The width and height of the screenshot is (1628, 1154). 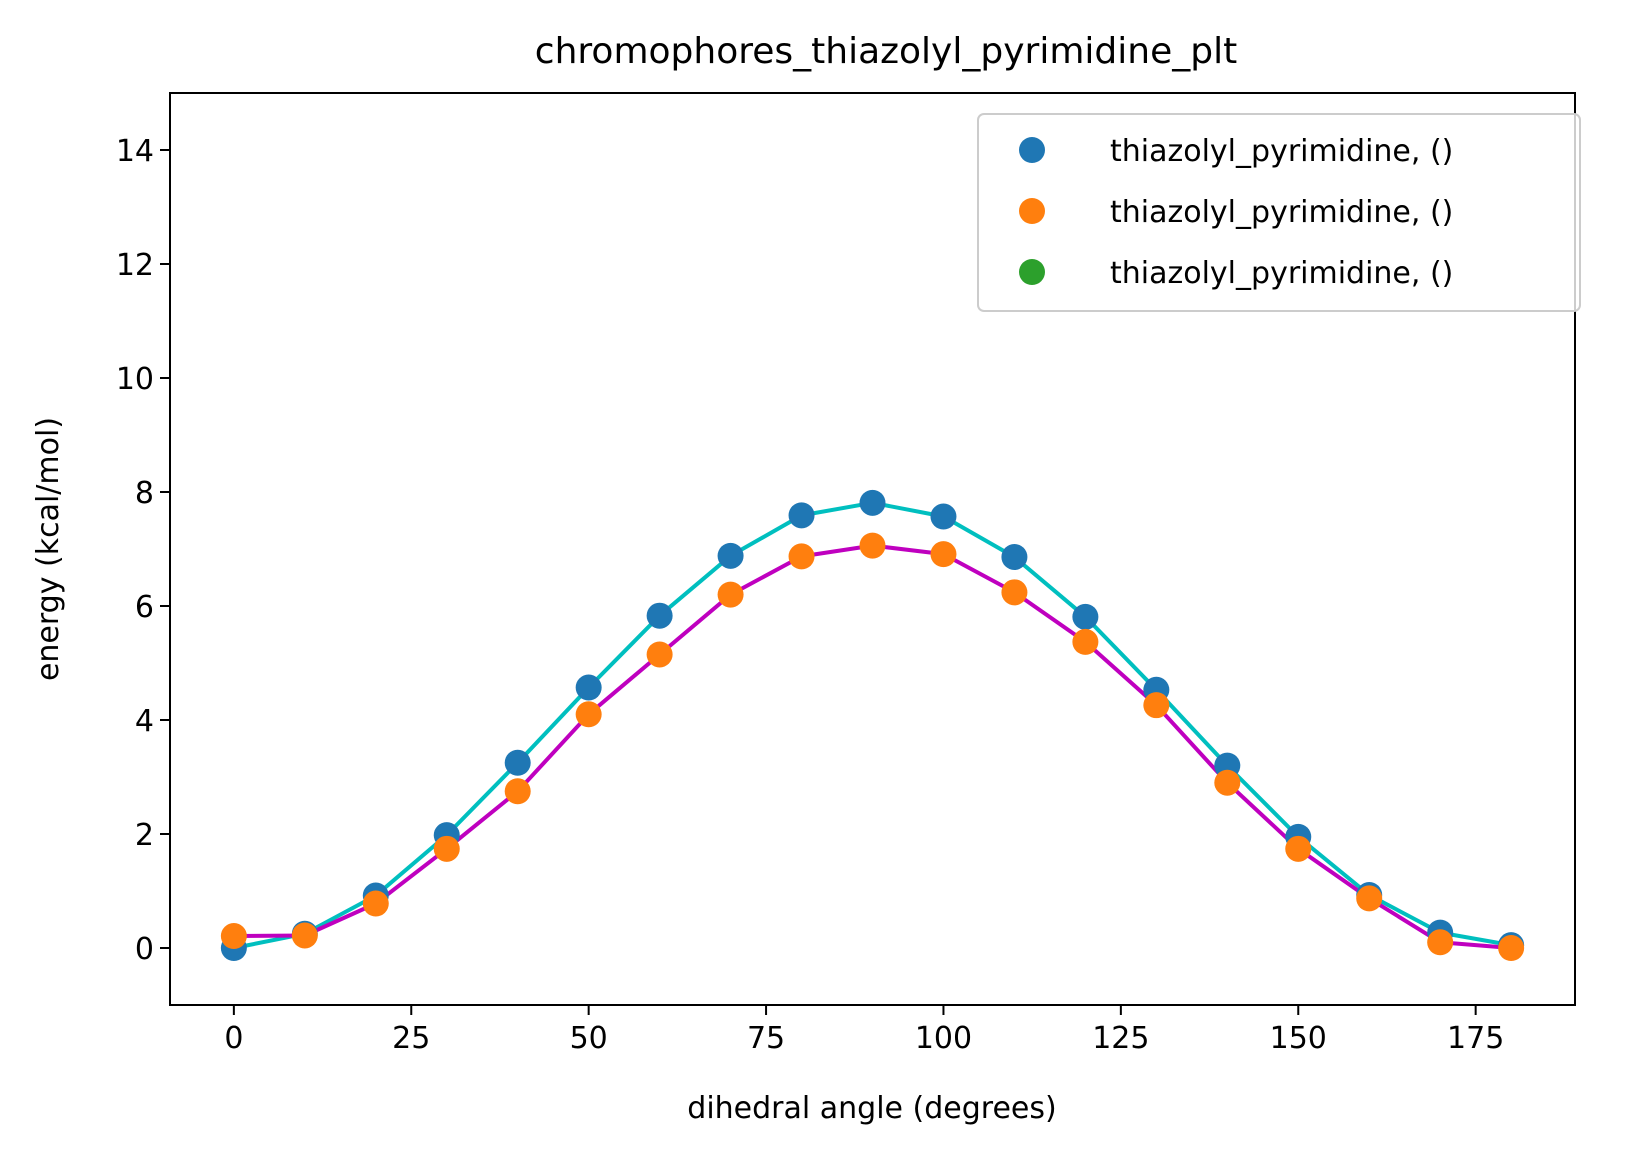 I want to click on y-tick-label: 0, so click(x=144, y=949).